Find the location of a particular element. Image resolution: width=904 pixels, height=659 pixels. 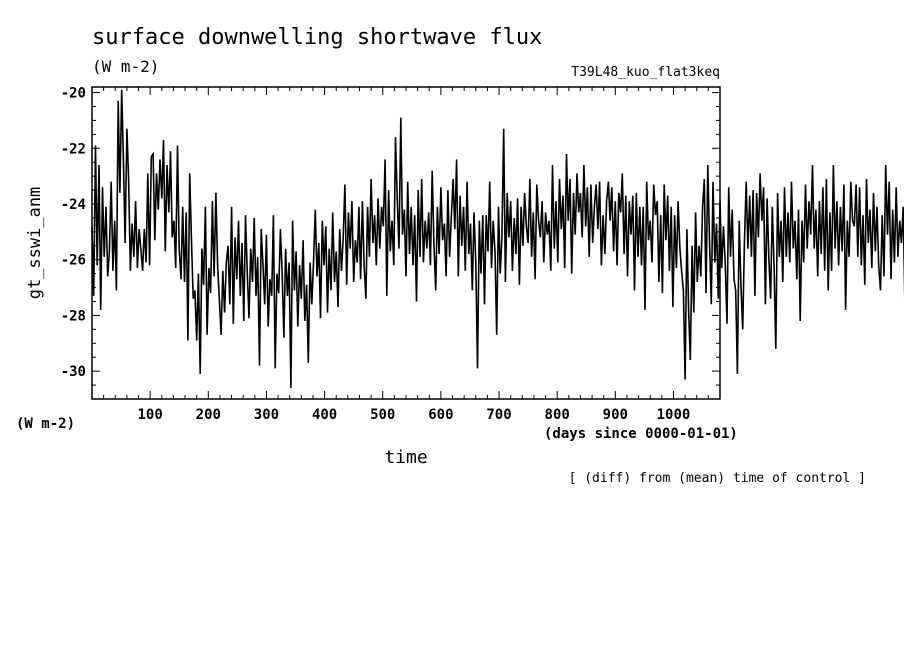

y-axis-label: gt_sswi_anm is located at coordinates (35, 243).